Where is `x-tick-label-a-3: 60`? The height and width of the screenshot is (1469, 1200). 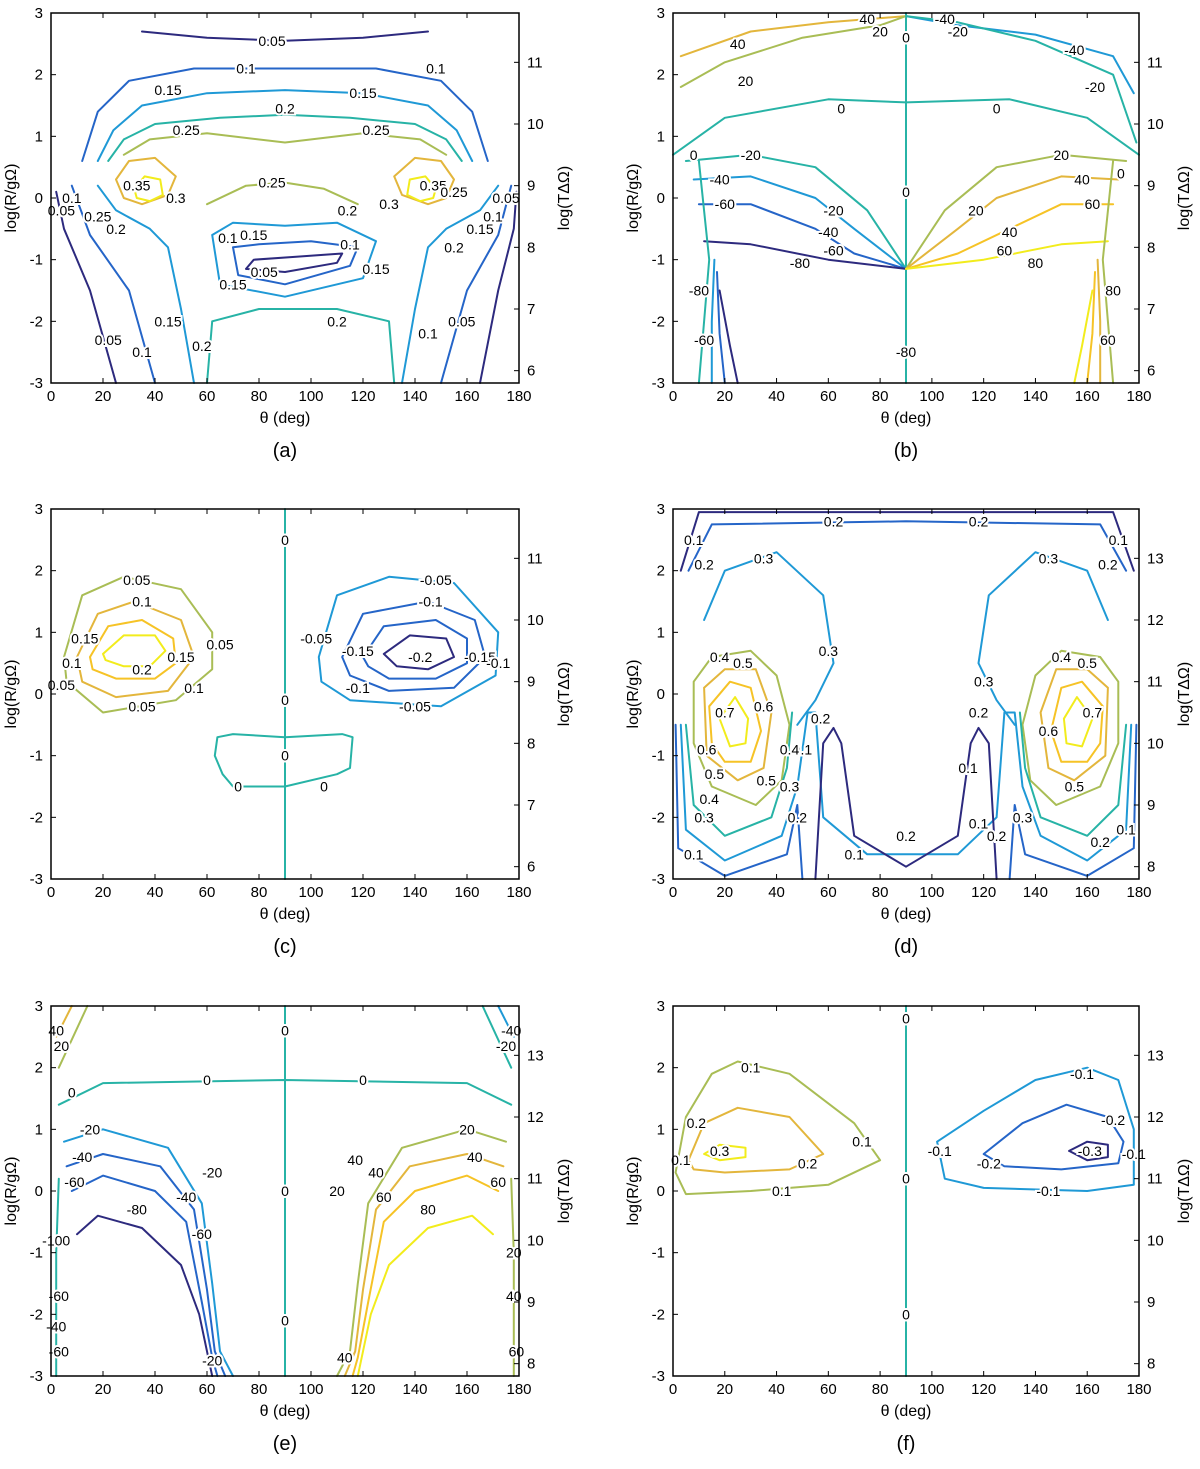
x-tick-label-a-3: 60 is located at coordinates (207, 396).